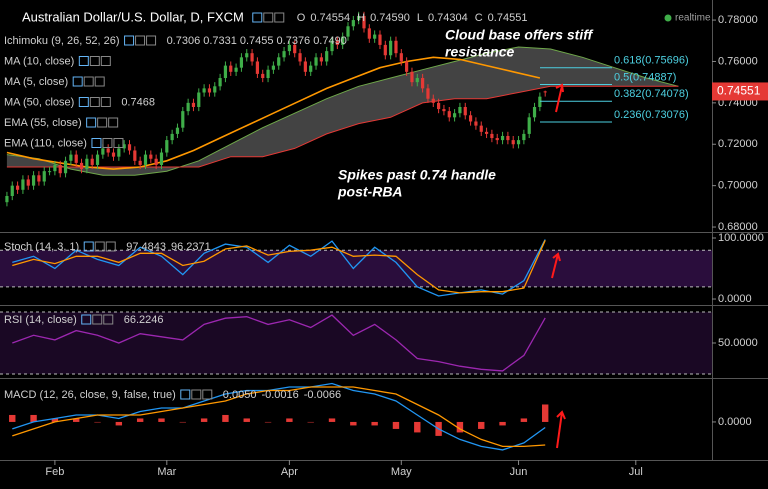 The image size is (768, 489). Describe the element at coordinates (138, 102) in the screenshot. I see `indicator-value: 0.7468` at that location.